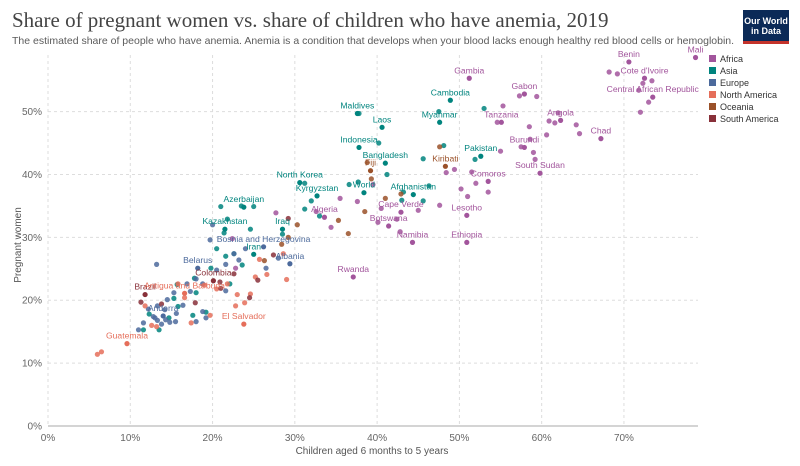 Image resolution: width=800 pixels, height=466 pixels. Describe the element at coordinates (737, 107) in the screenshot. I see `legend-label: Oceania` at that location.